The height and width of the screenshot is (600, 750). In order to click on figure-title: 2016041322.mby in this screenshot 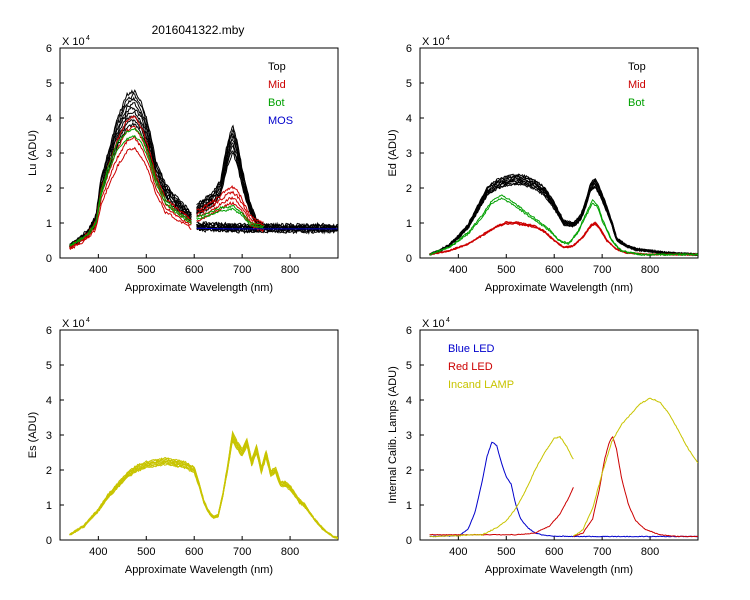, I will do `click(198, 30)`.